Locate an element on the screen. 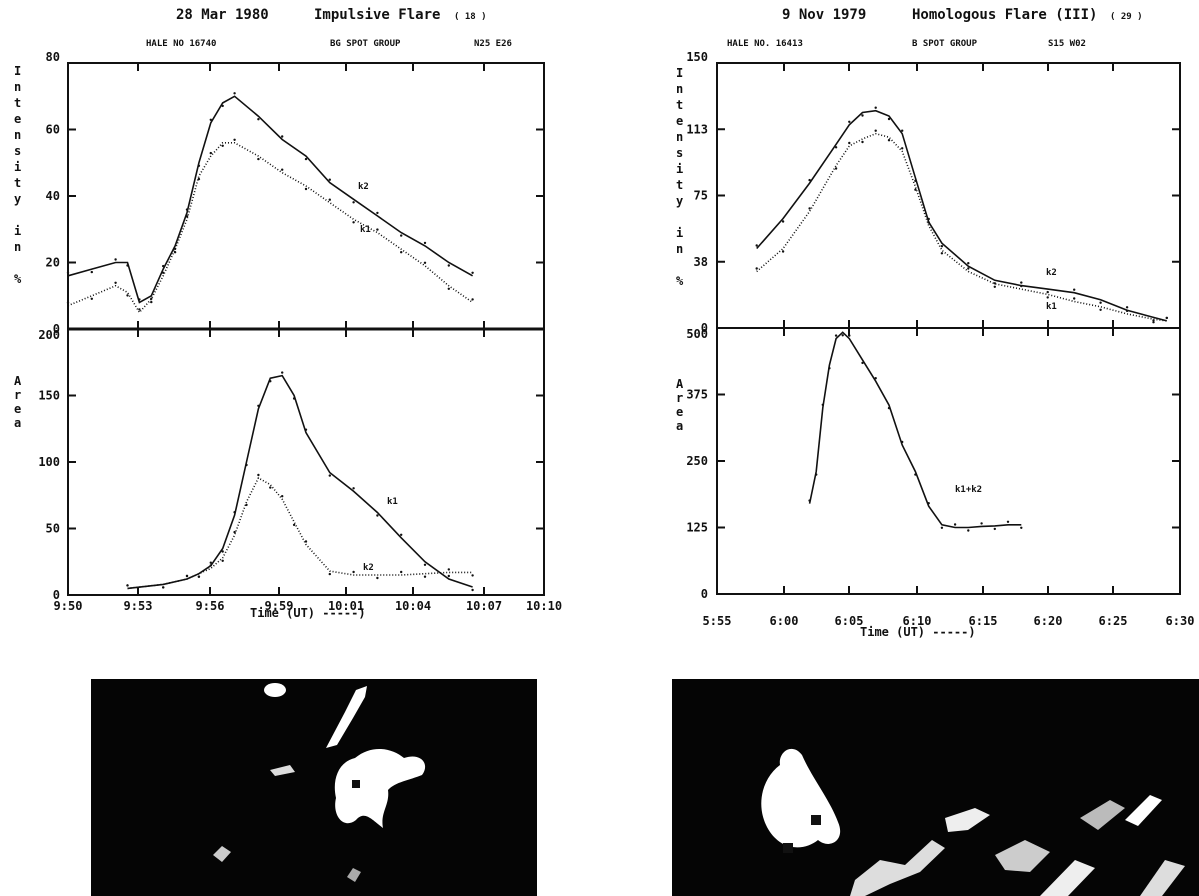  x-tick-label: 10:01 is located at coordinates (346, 606).